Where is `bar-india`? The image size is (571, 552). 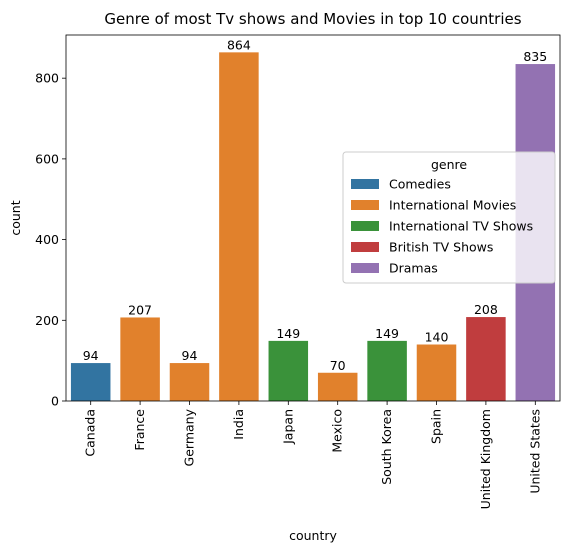 bar-india is located at coordinates (239, 226).